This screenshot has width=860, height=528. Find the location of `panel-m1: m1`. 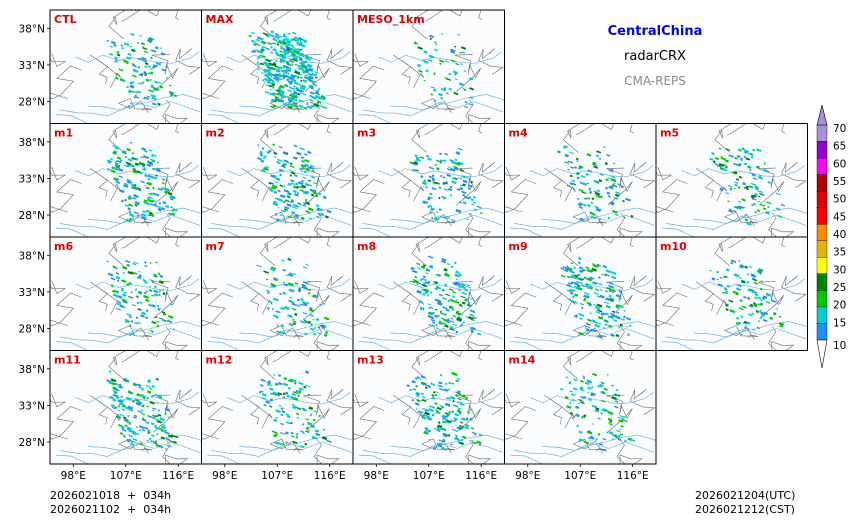

panel-m1: m1 is located at coordinates (125, 180).